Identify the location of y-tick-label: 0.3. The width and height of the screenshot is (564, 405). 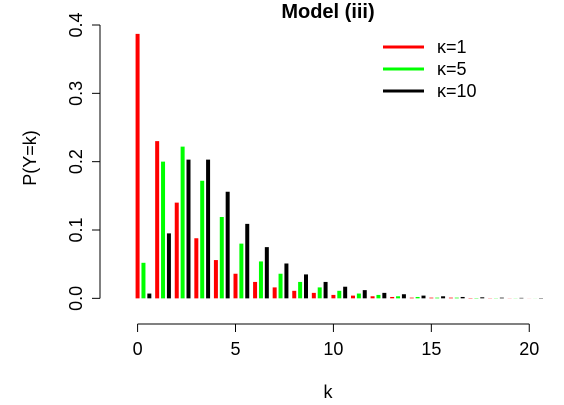
(76, 93).